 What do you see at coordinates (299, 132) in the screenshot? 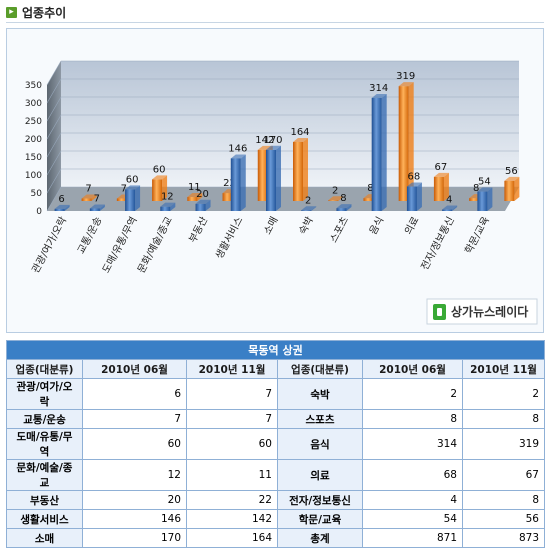
I see `data-label: 164` at bounding box center [299, 132].